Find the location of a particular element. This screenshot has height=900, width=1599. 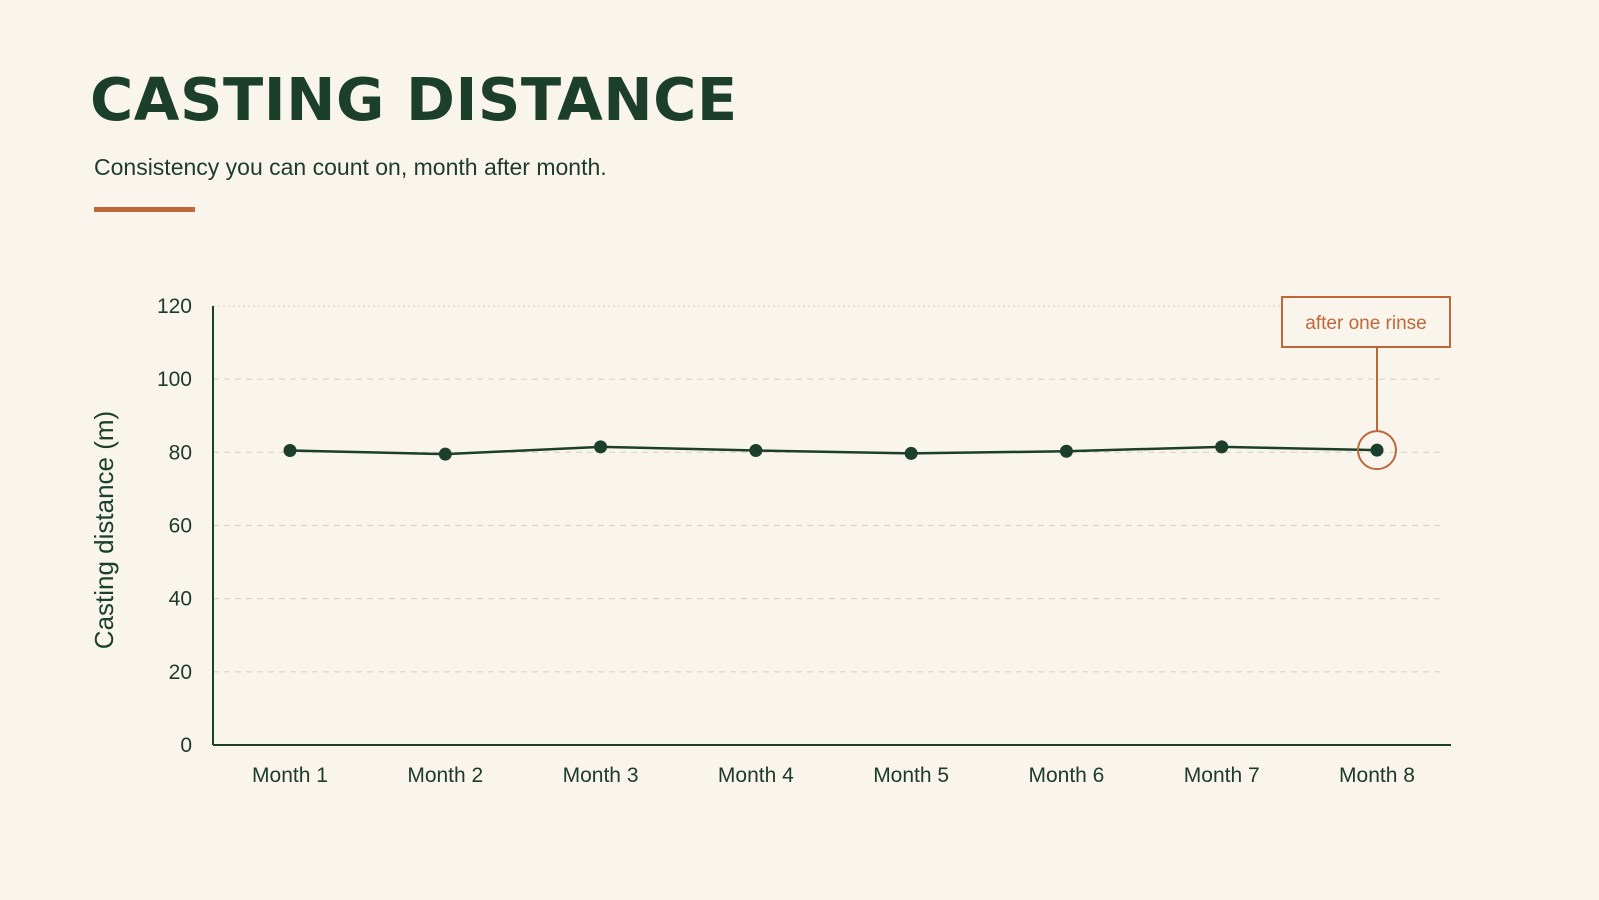

x-tick-label: Month 5 is located at coordinates (911, 775).